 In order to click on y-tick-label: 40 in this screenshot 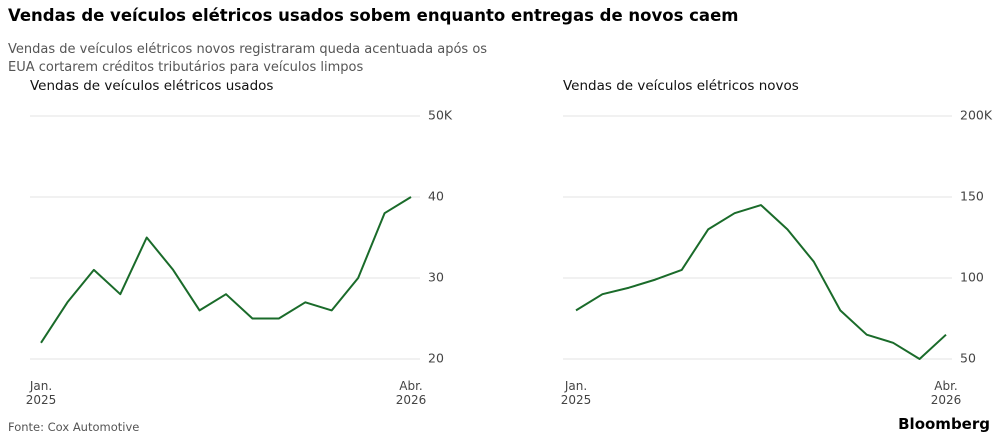, I will do `click(436, 196)`.